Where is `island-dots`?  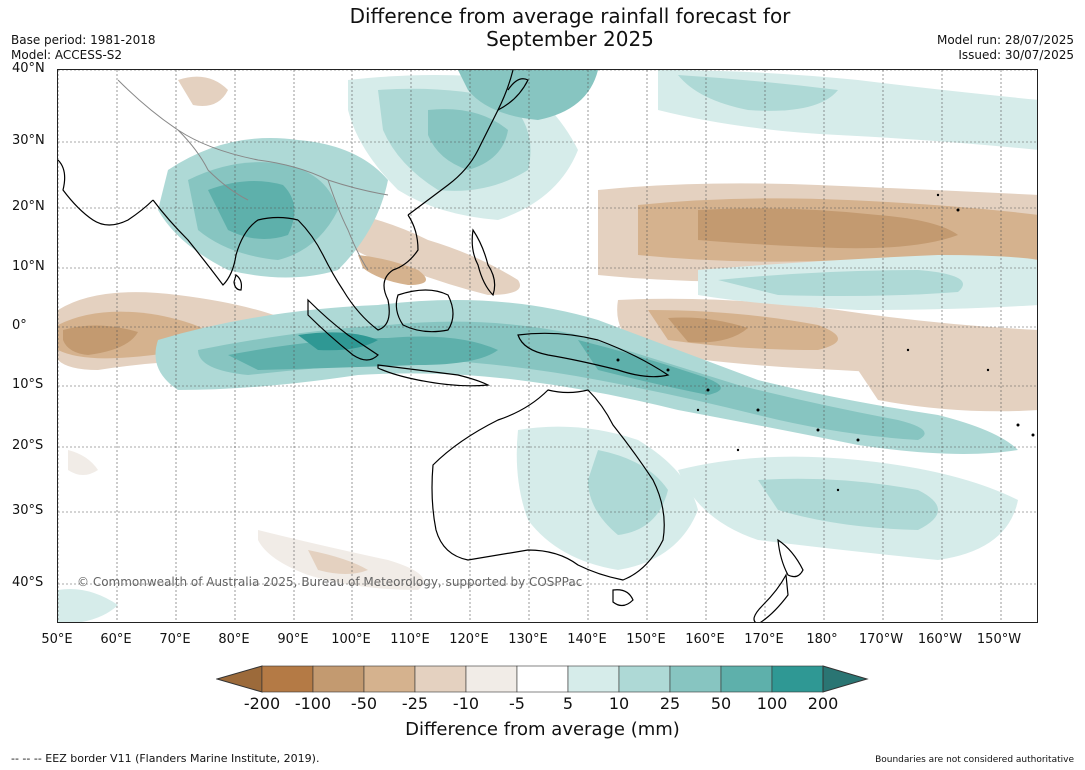
island-dots is located at coordinates (825, 342).